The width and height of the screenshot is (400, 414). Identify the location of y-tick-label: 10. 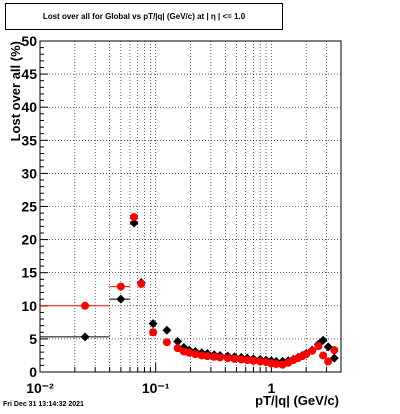
(29, 306).